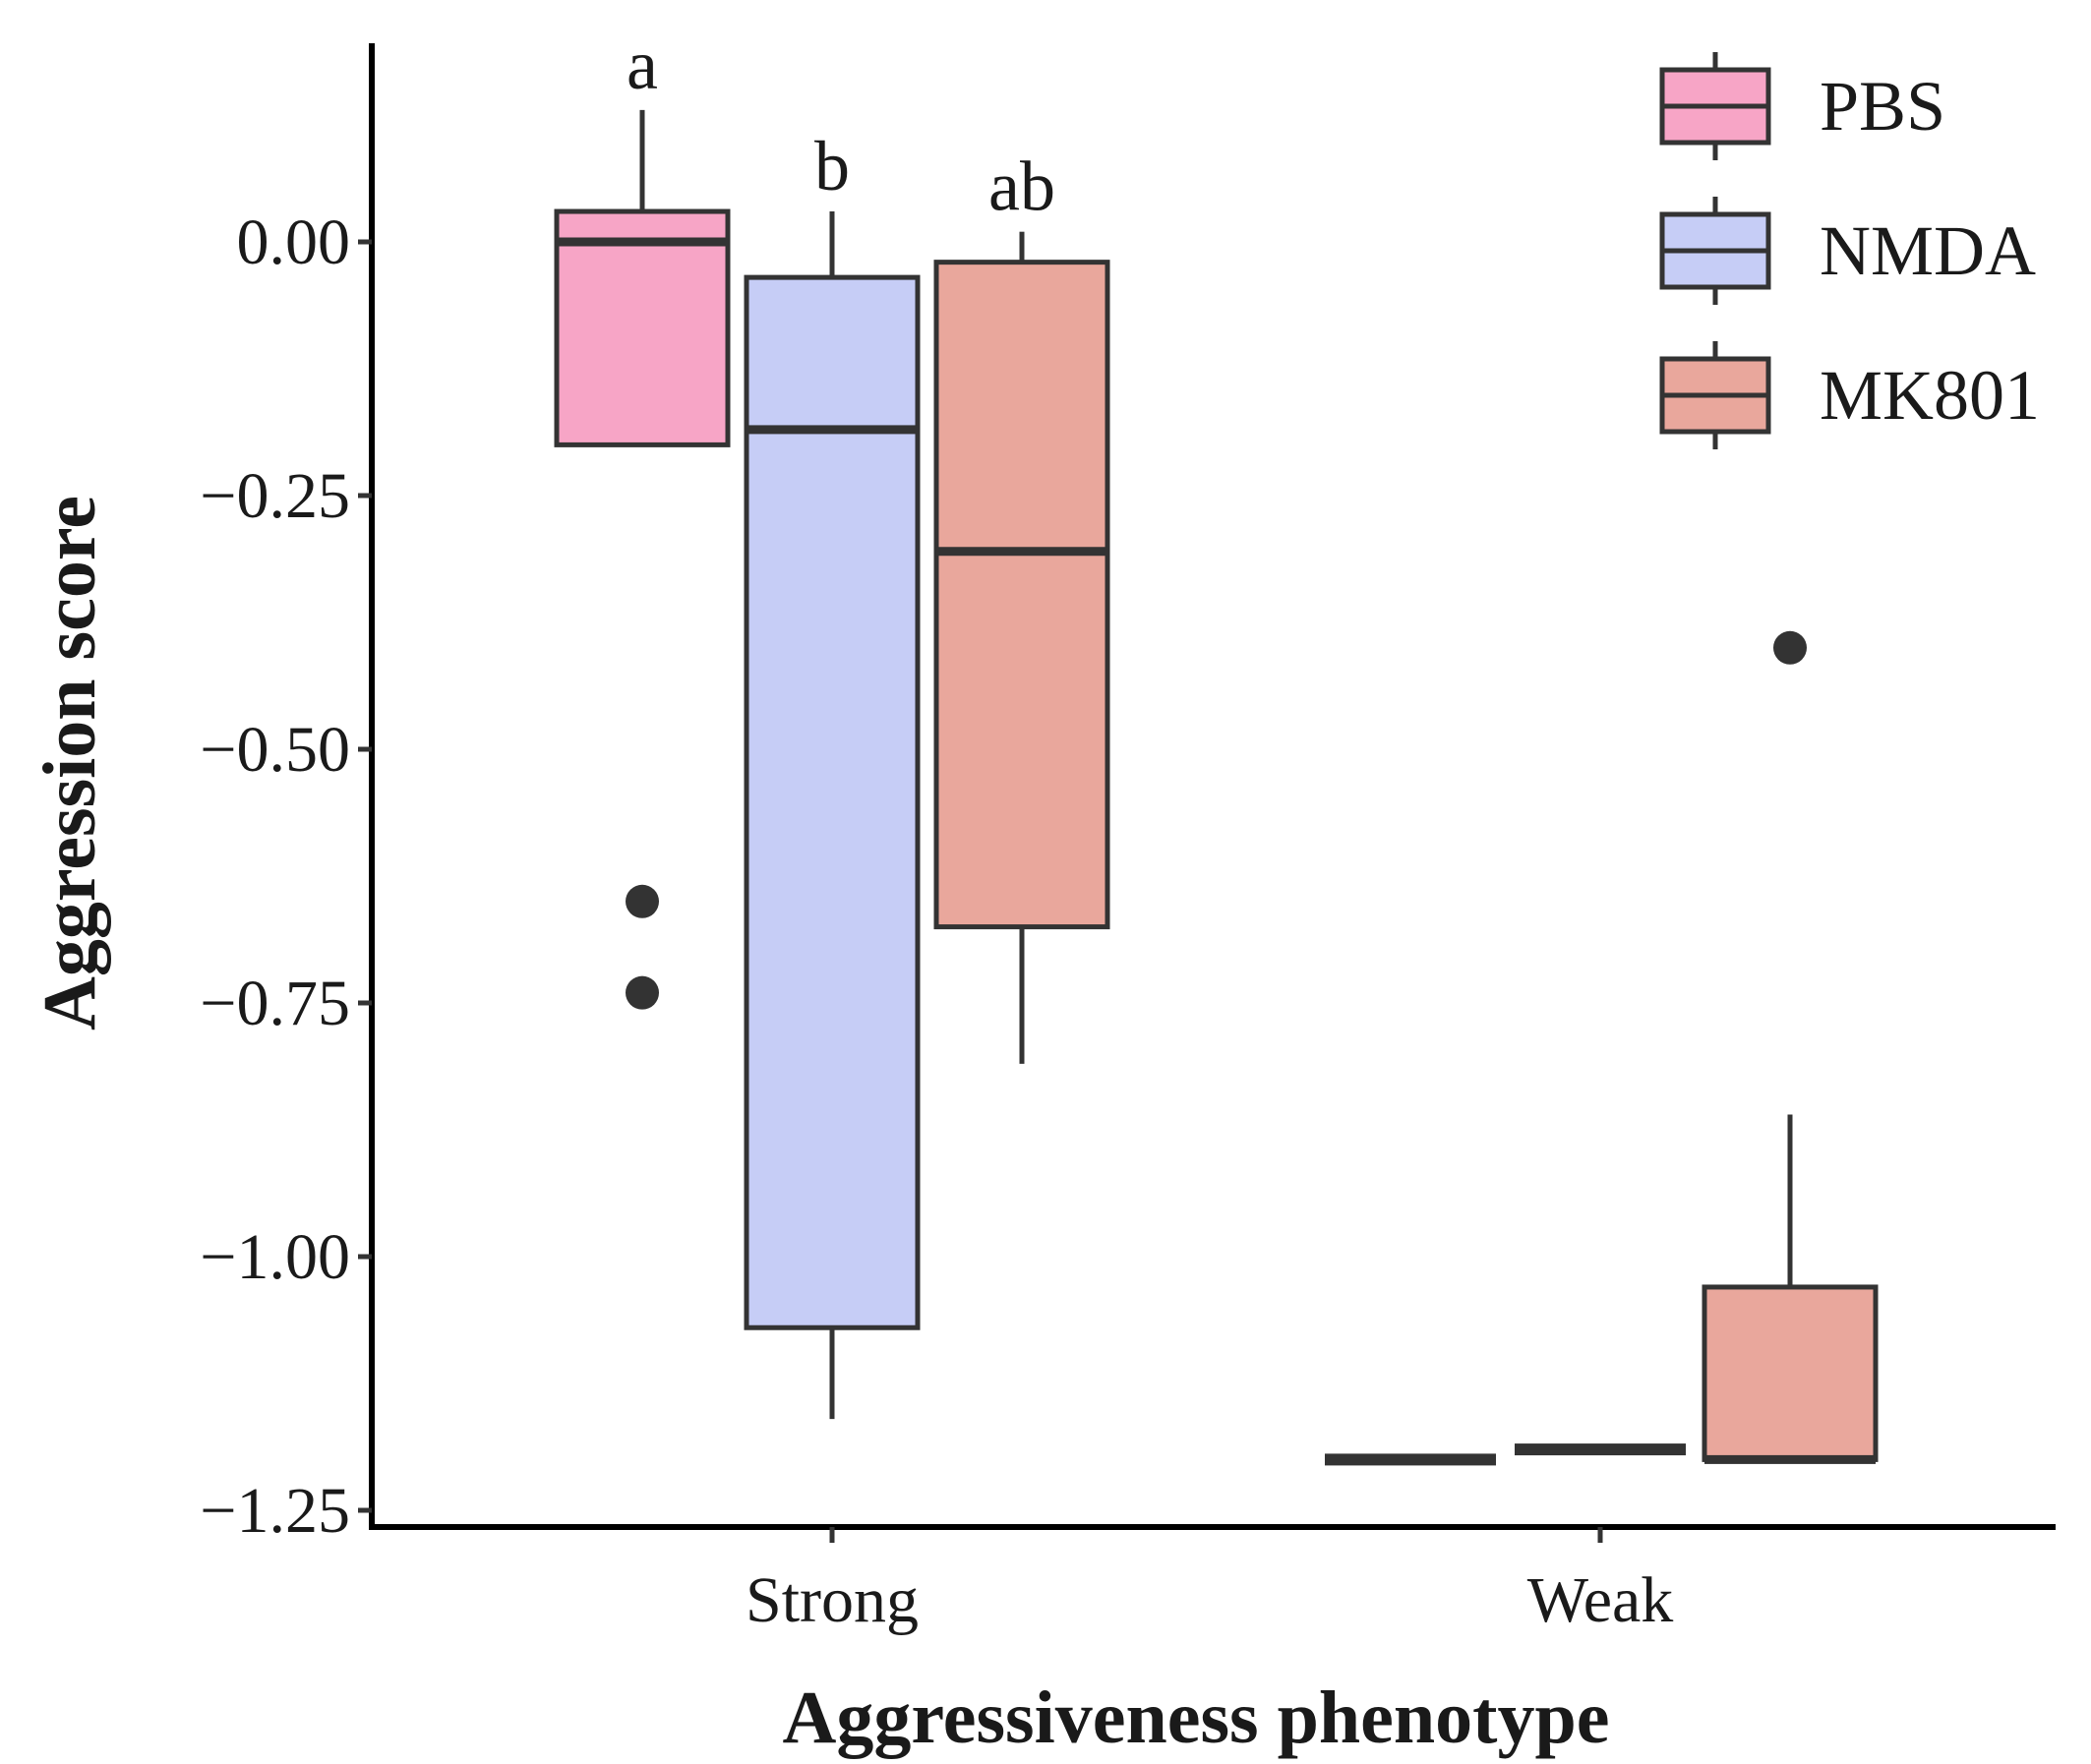 The image size is (2091, 1764). I want to click on y-tick-label: −1.25, so click(275, 1511).